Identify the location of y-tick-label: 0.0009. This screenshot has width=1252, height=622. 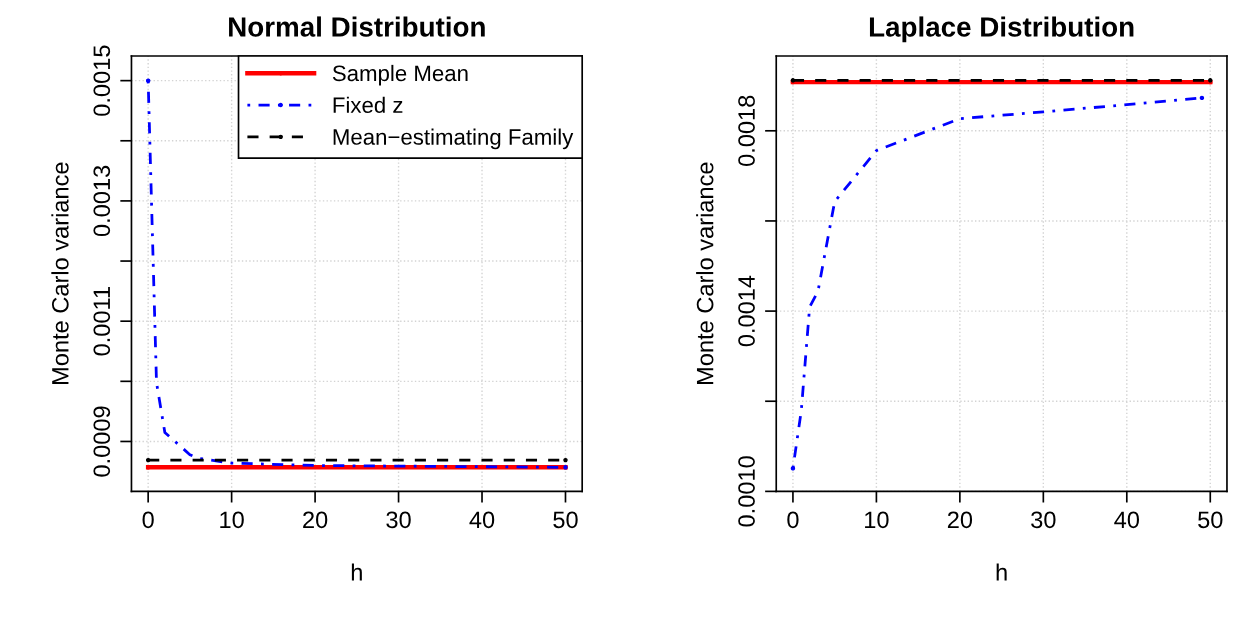
(102, 441).